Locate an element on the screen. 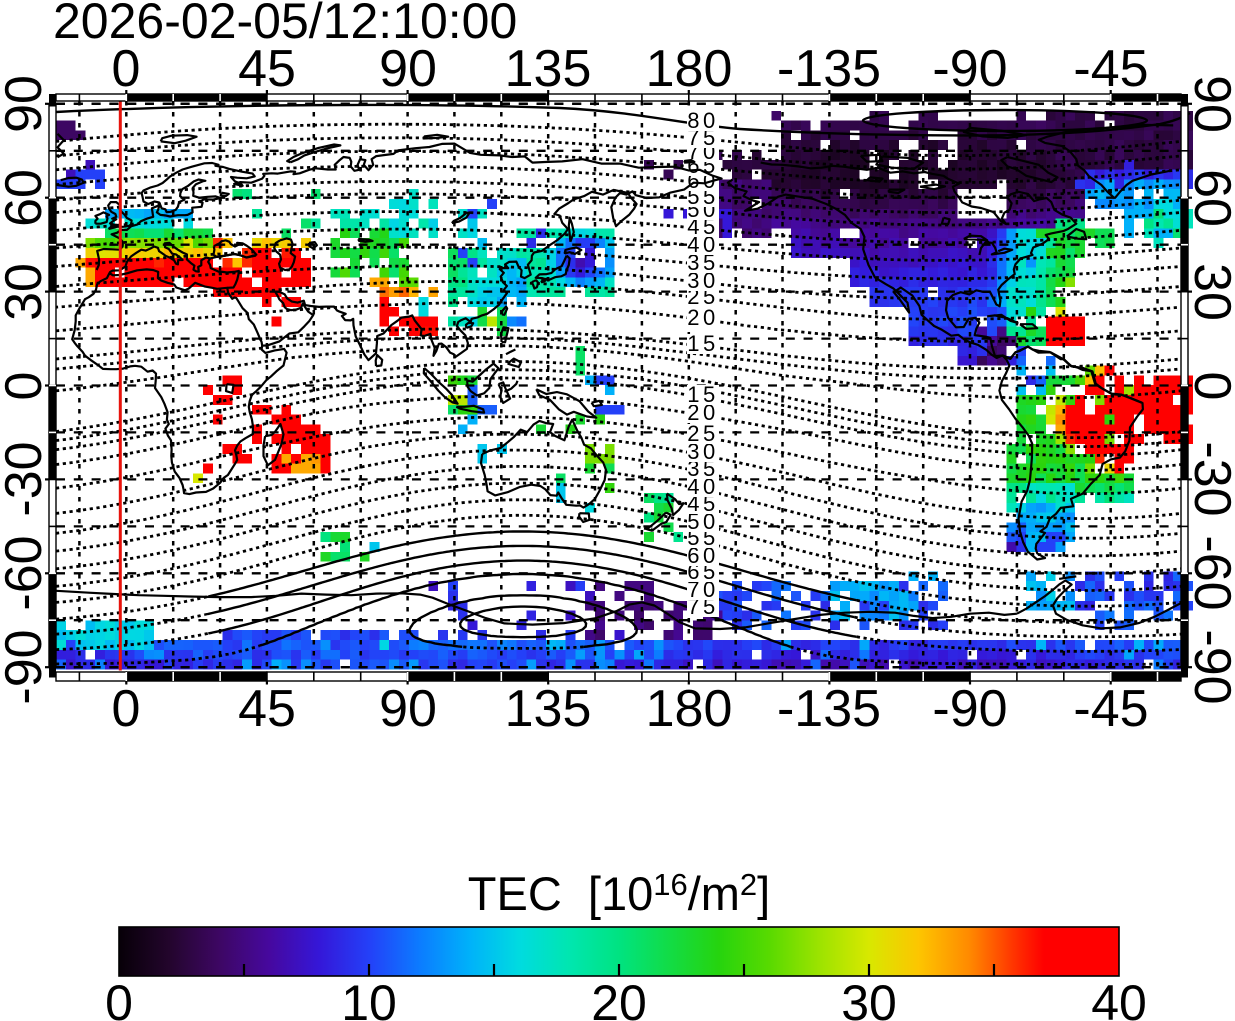 This screenshot has width=1235, height=1021. svg-text: 10 is located at coordinates (369, 998).